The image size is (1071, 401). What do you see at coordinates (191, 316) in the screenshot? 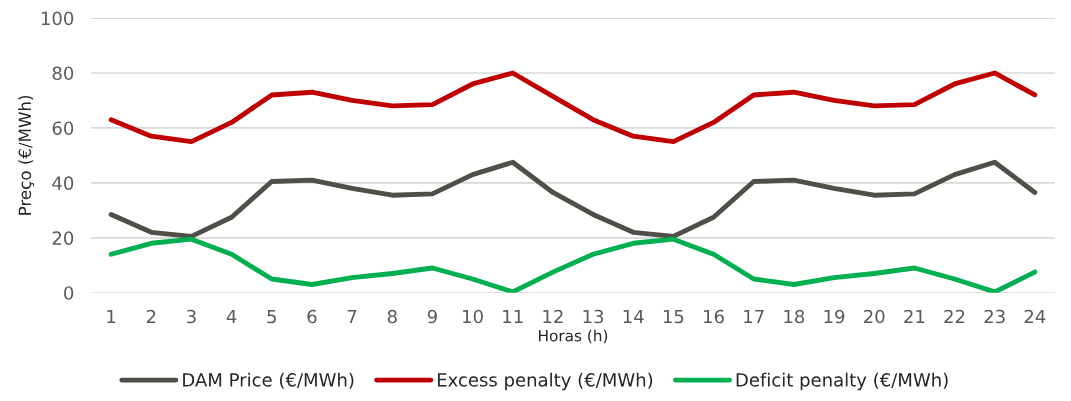
I see `x-tick-label: 3` at bounding box center [191, 316].